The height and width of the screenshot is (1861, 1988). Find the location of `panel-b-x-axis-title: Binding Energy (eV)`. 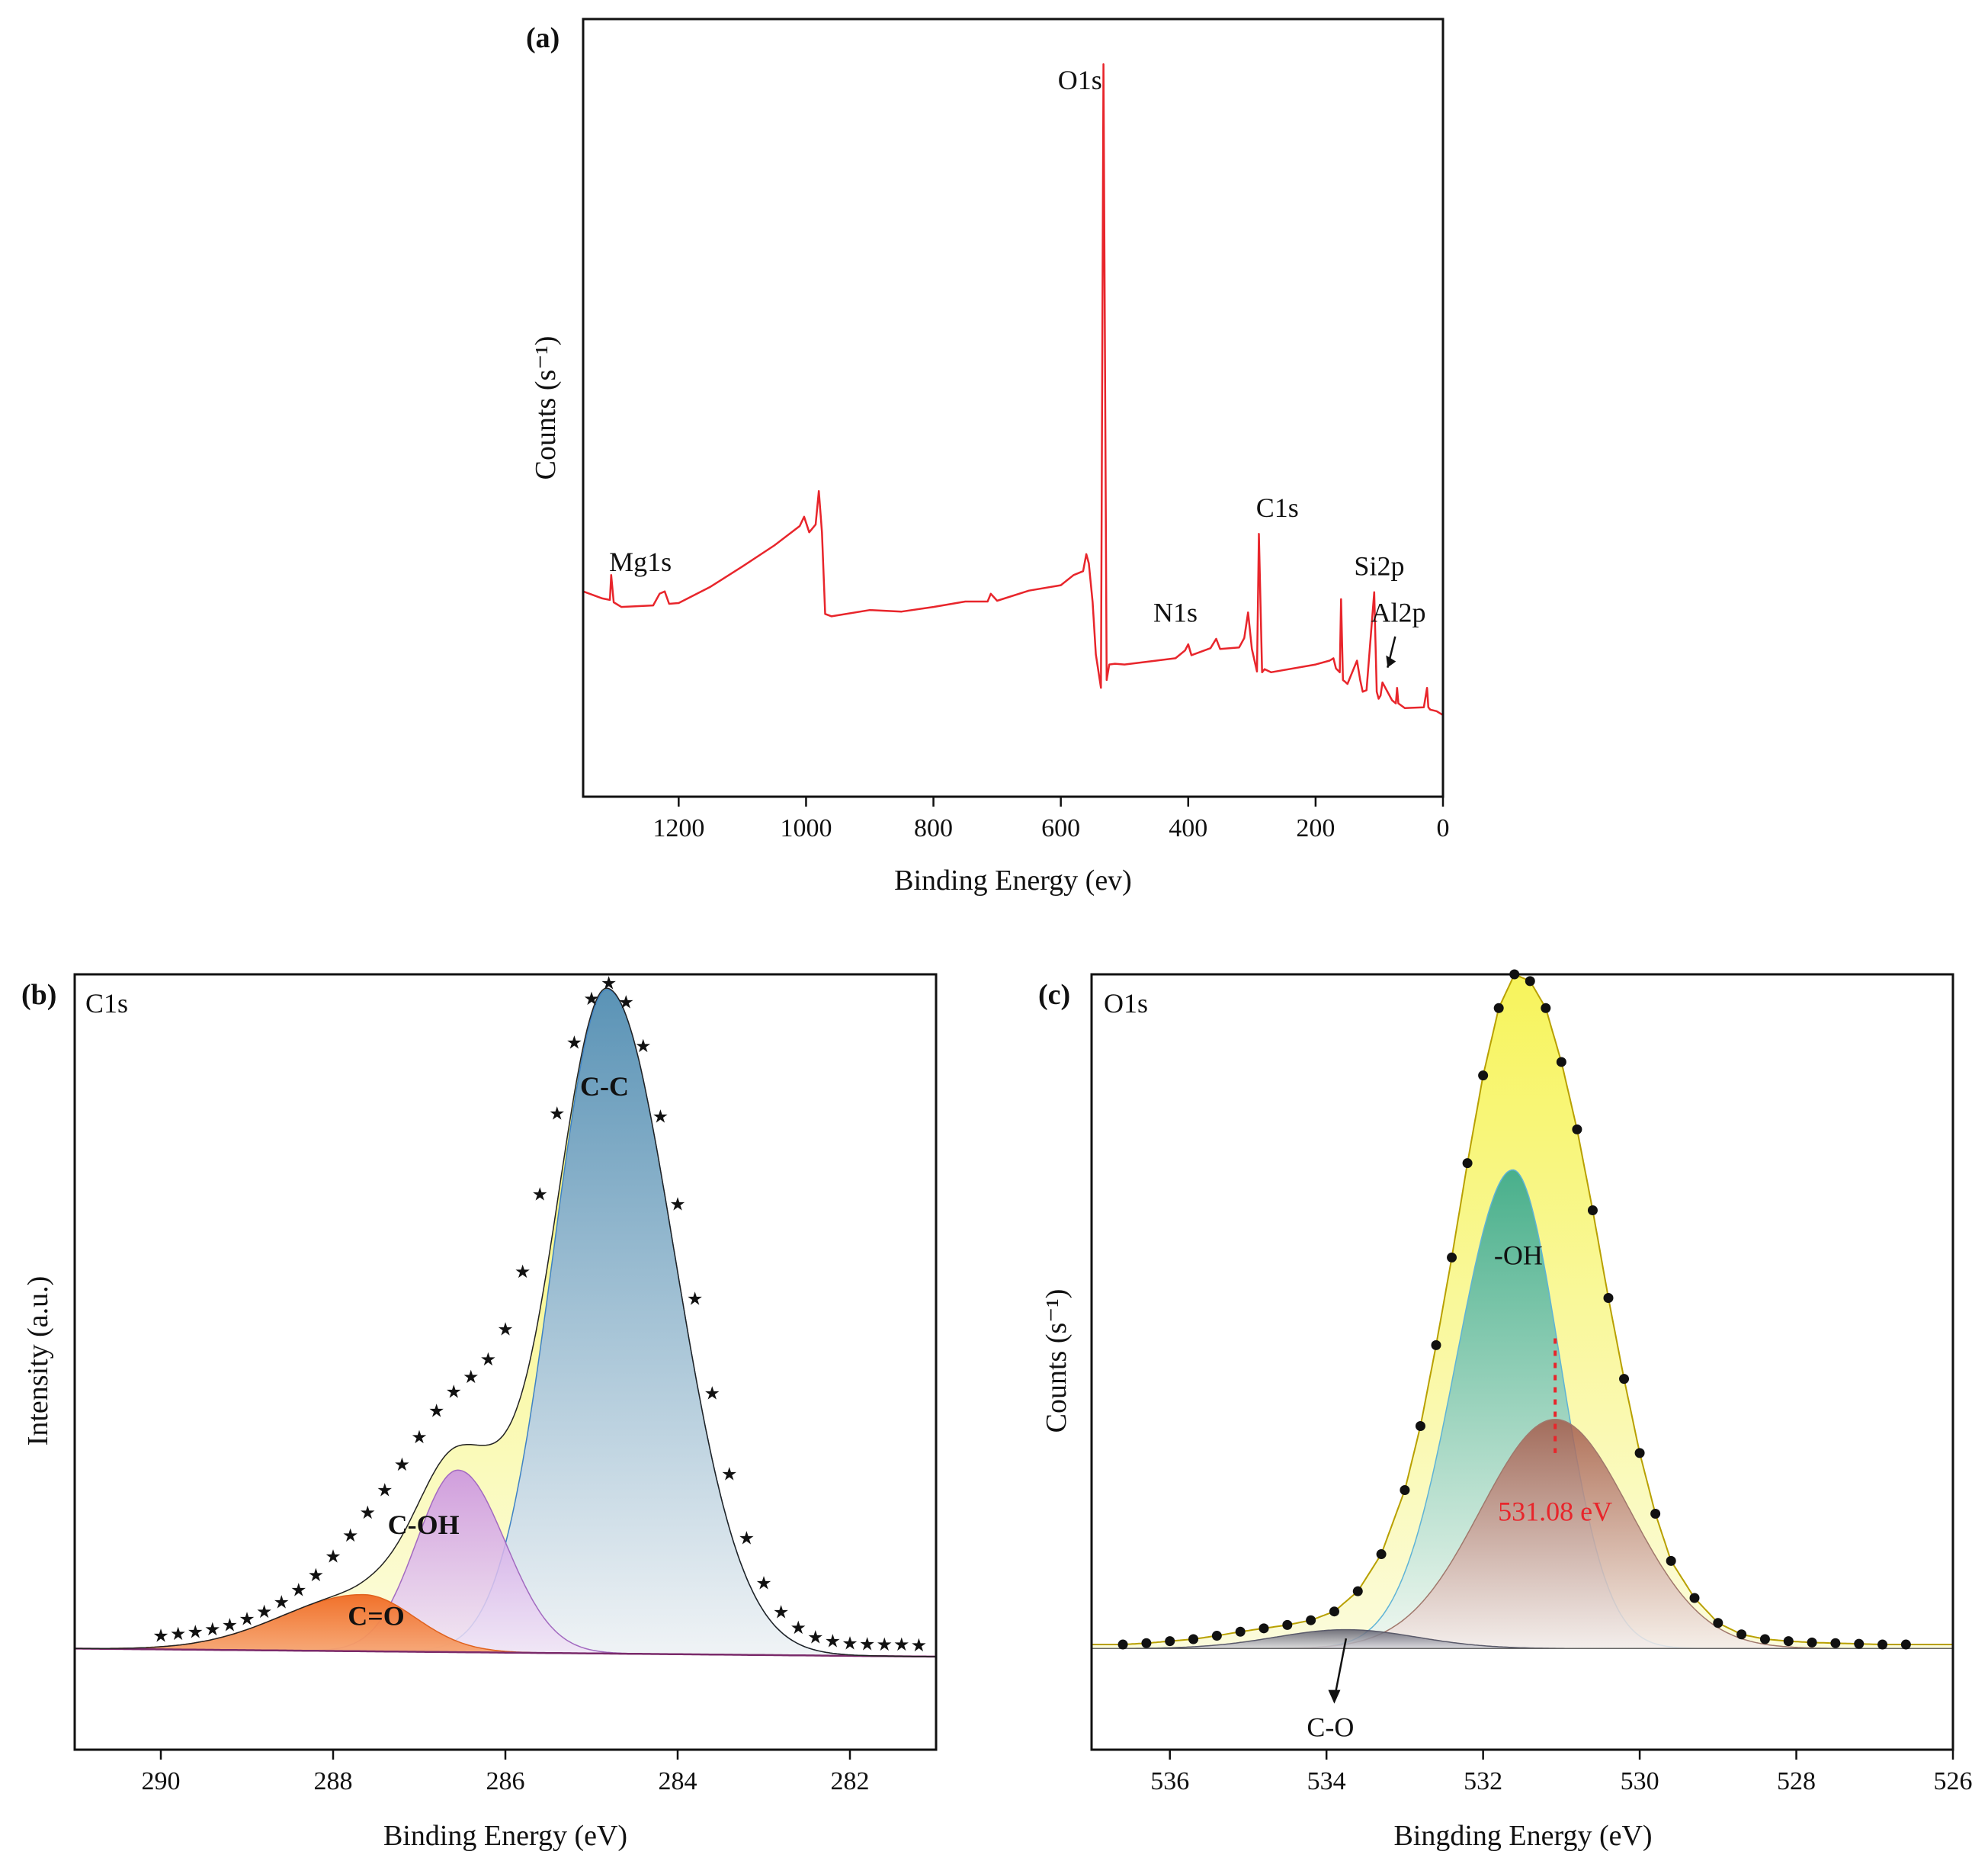

panel-b-x-axis-title: Binding Energy (eV) is located at coordinates (505, 1836).